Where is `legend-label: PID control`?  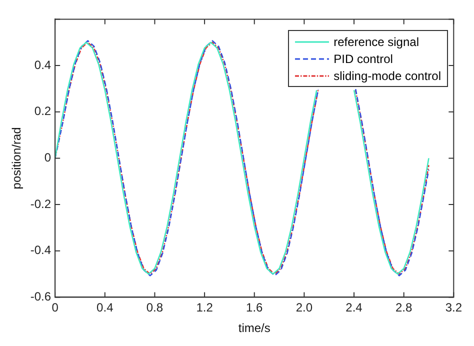
legend-label: PID control is located at coordinates (363, 59).